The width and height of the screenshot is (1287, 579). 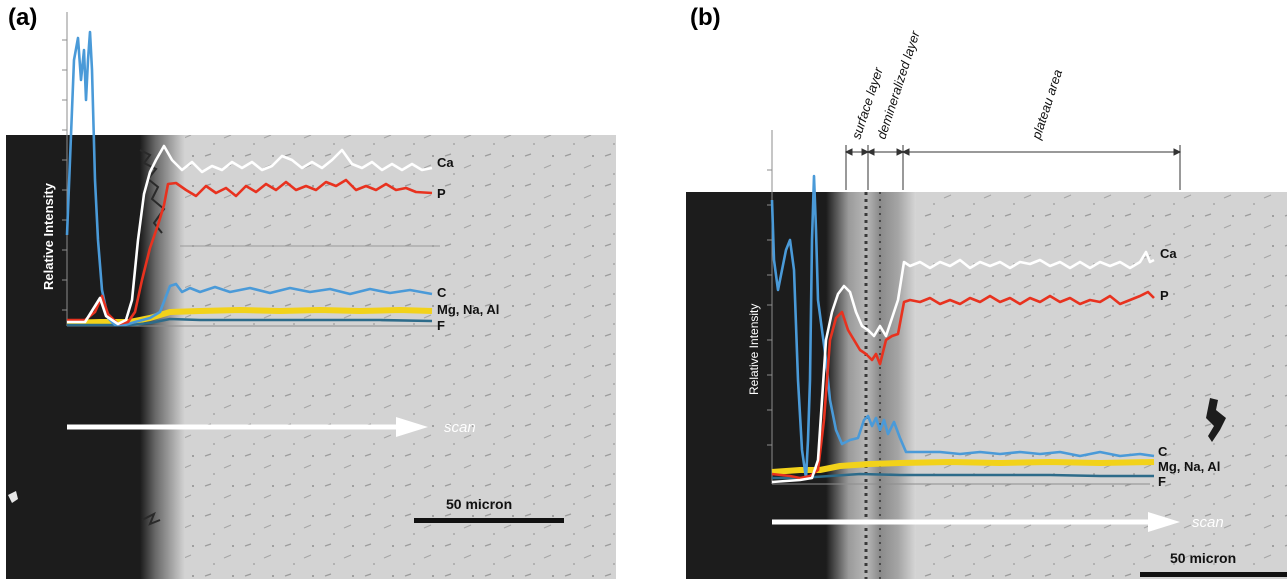 What do you see at coordinates (1013, 167) in the screenshot?
I see `region-brackets-b` at bounding box center [1013, 167].